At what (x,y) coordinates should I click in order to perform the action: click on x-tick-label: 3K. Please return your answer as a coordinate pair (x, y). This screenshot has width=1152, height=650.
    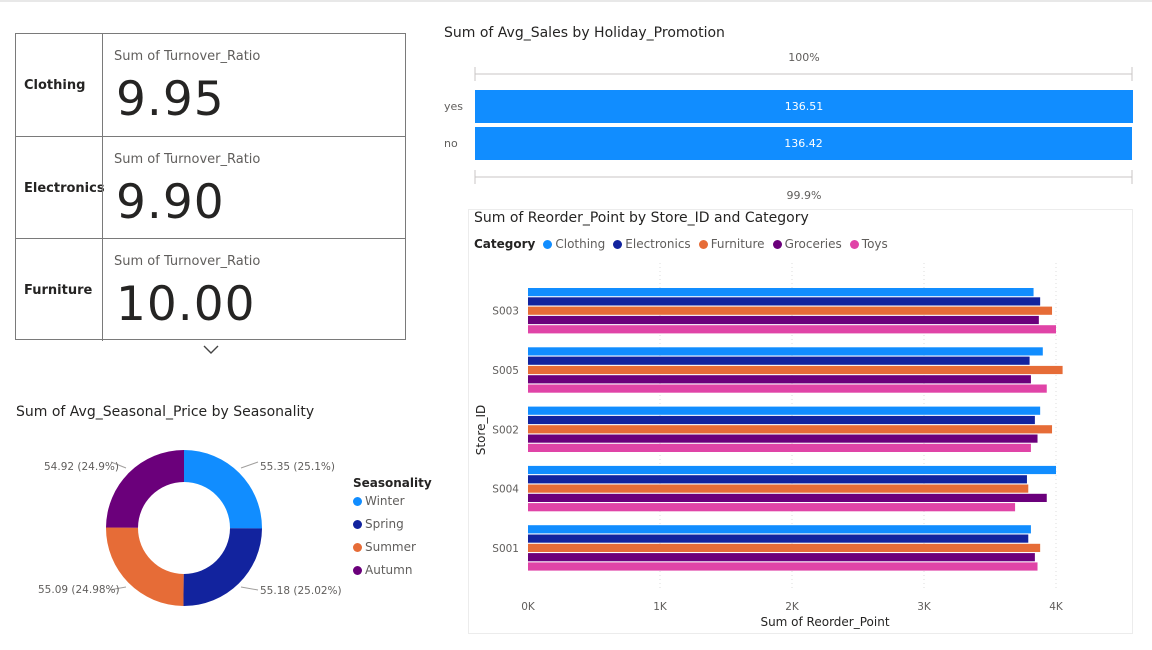
    Looking at the image, I should click on (924, 607).